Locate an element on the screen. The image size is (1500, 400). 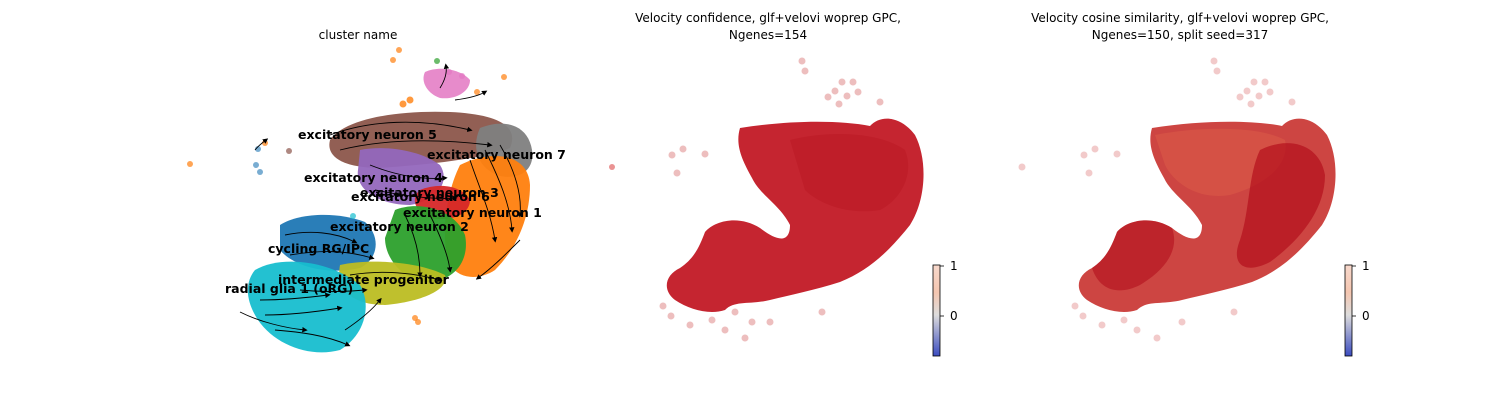
panel3-subtitle: Ngenes=150, split seed=317 is located at coordinates (1180, 35).